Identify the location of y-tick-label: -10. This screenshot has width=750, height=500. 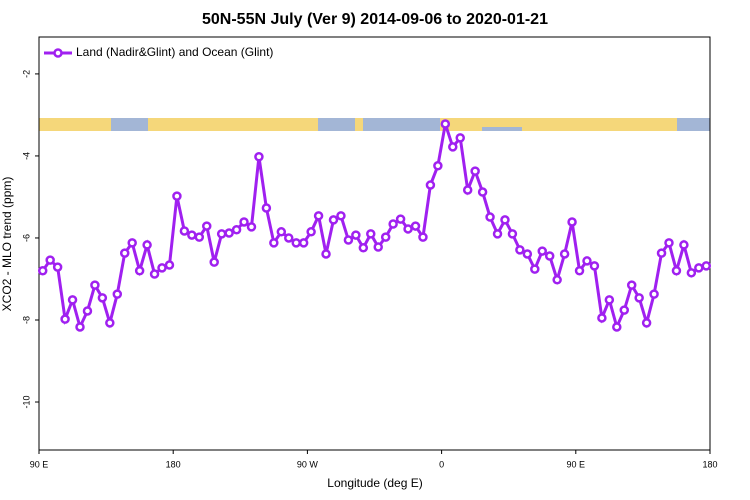
(26, 402).